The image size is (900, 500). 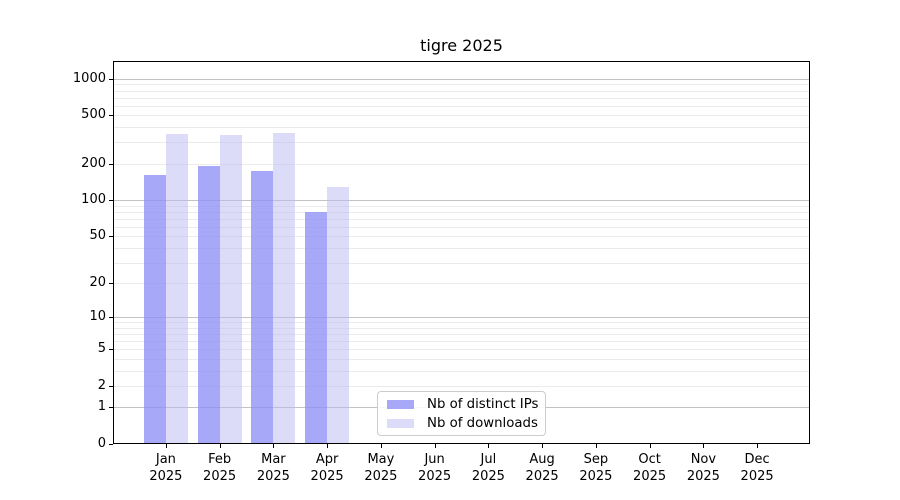 I want to click on y-tick-label: 2, so click(x=101, y=385).